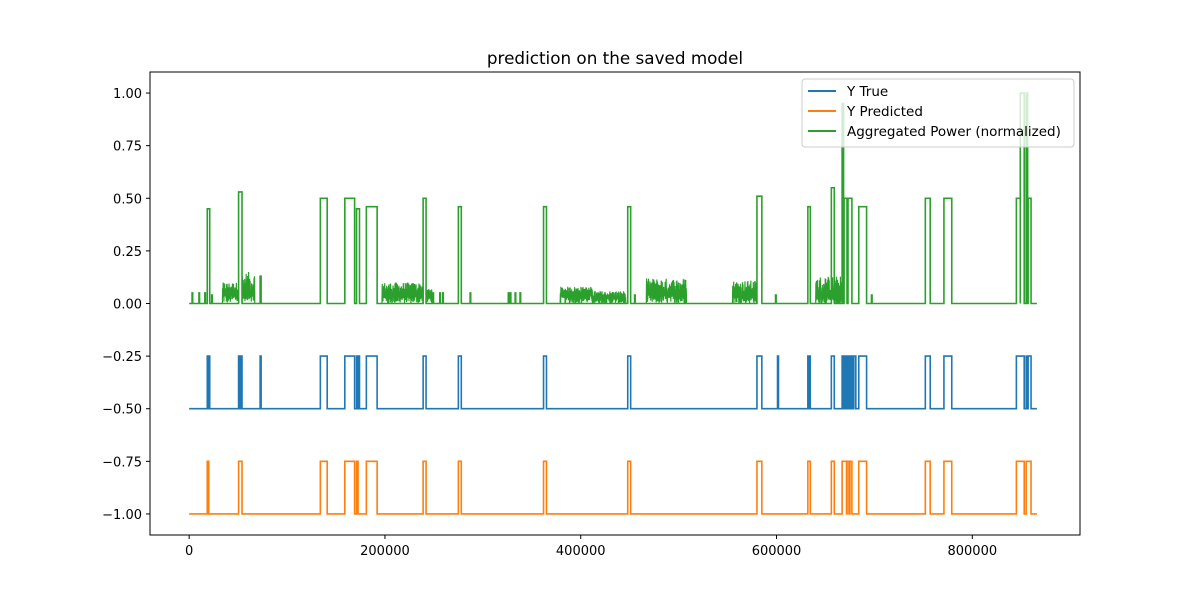 The height and width of the screenshot is (600, 1200). I want to click on x-tick-label: 400000, so click(581, 551).